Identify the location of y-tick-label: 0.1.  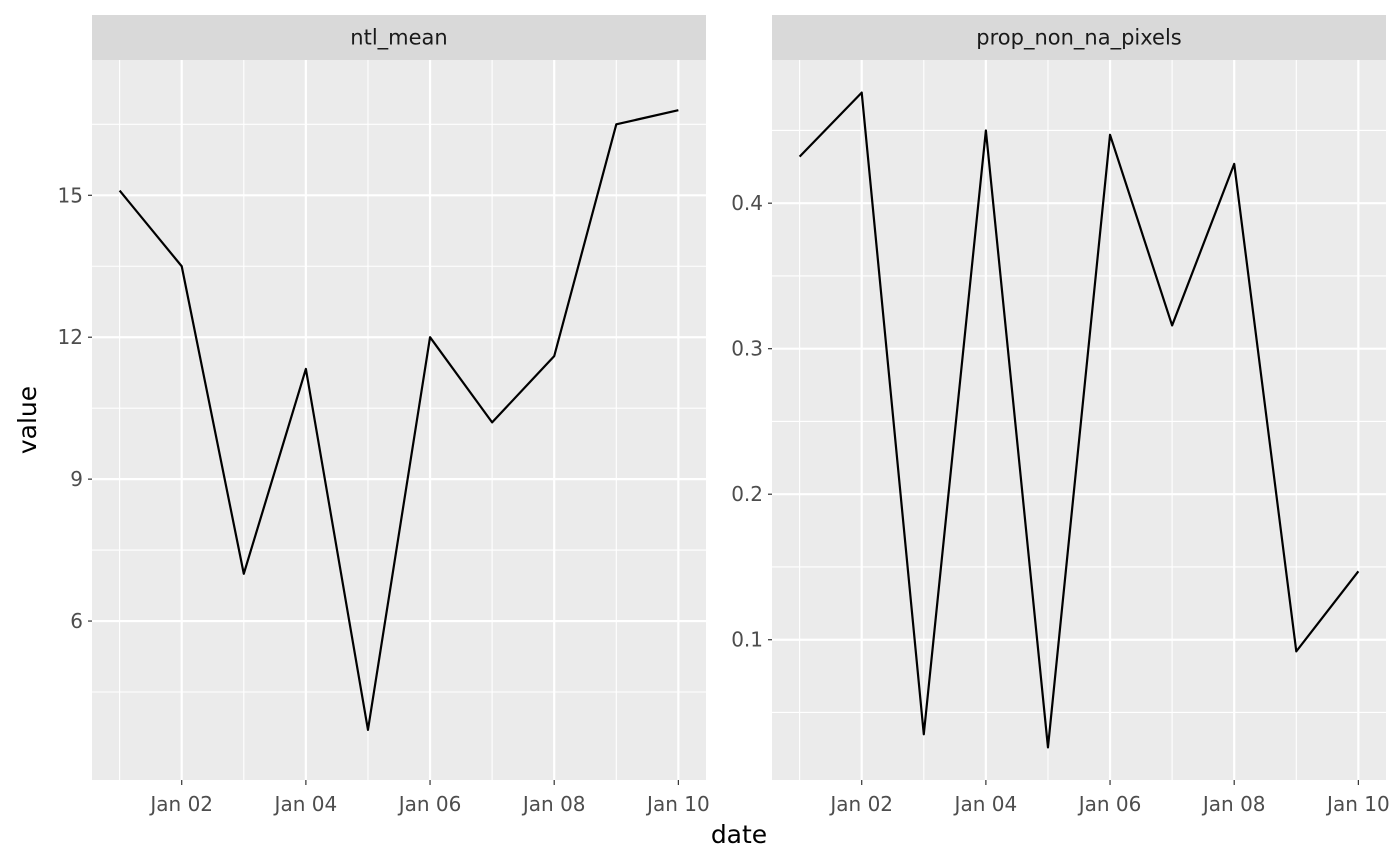
(747, 640).